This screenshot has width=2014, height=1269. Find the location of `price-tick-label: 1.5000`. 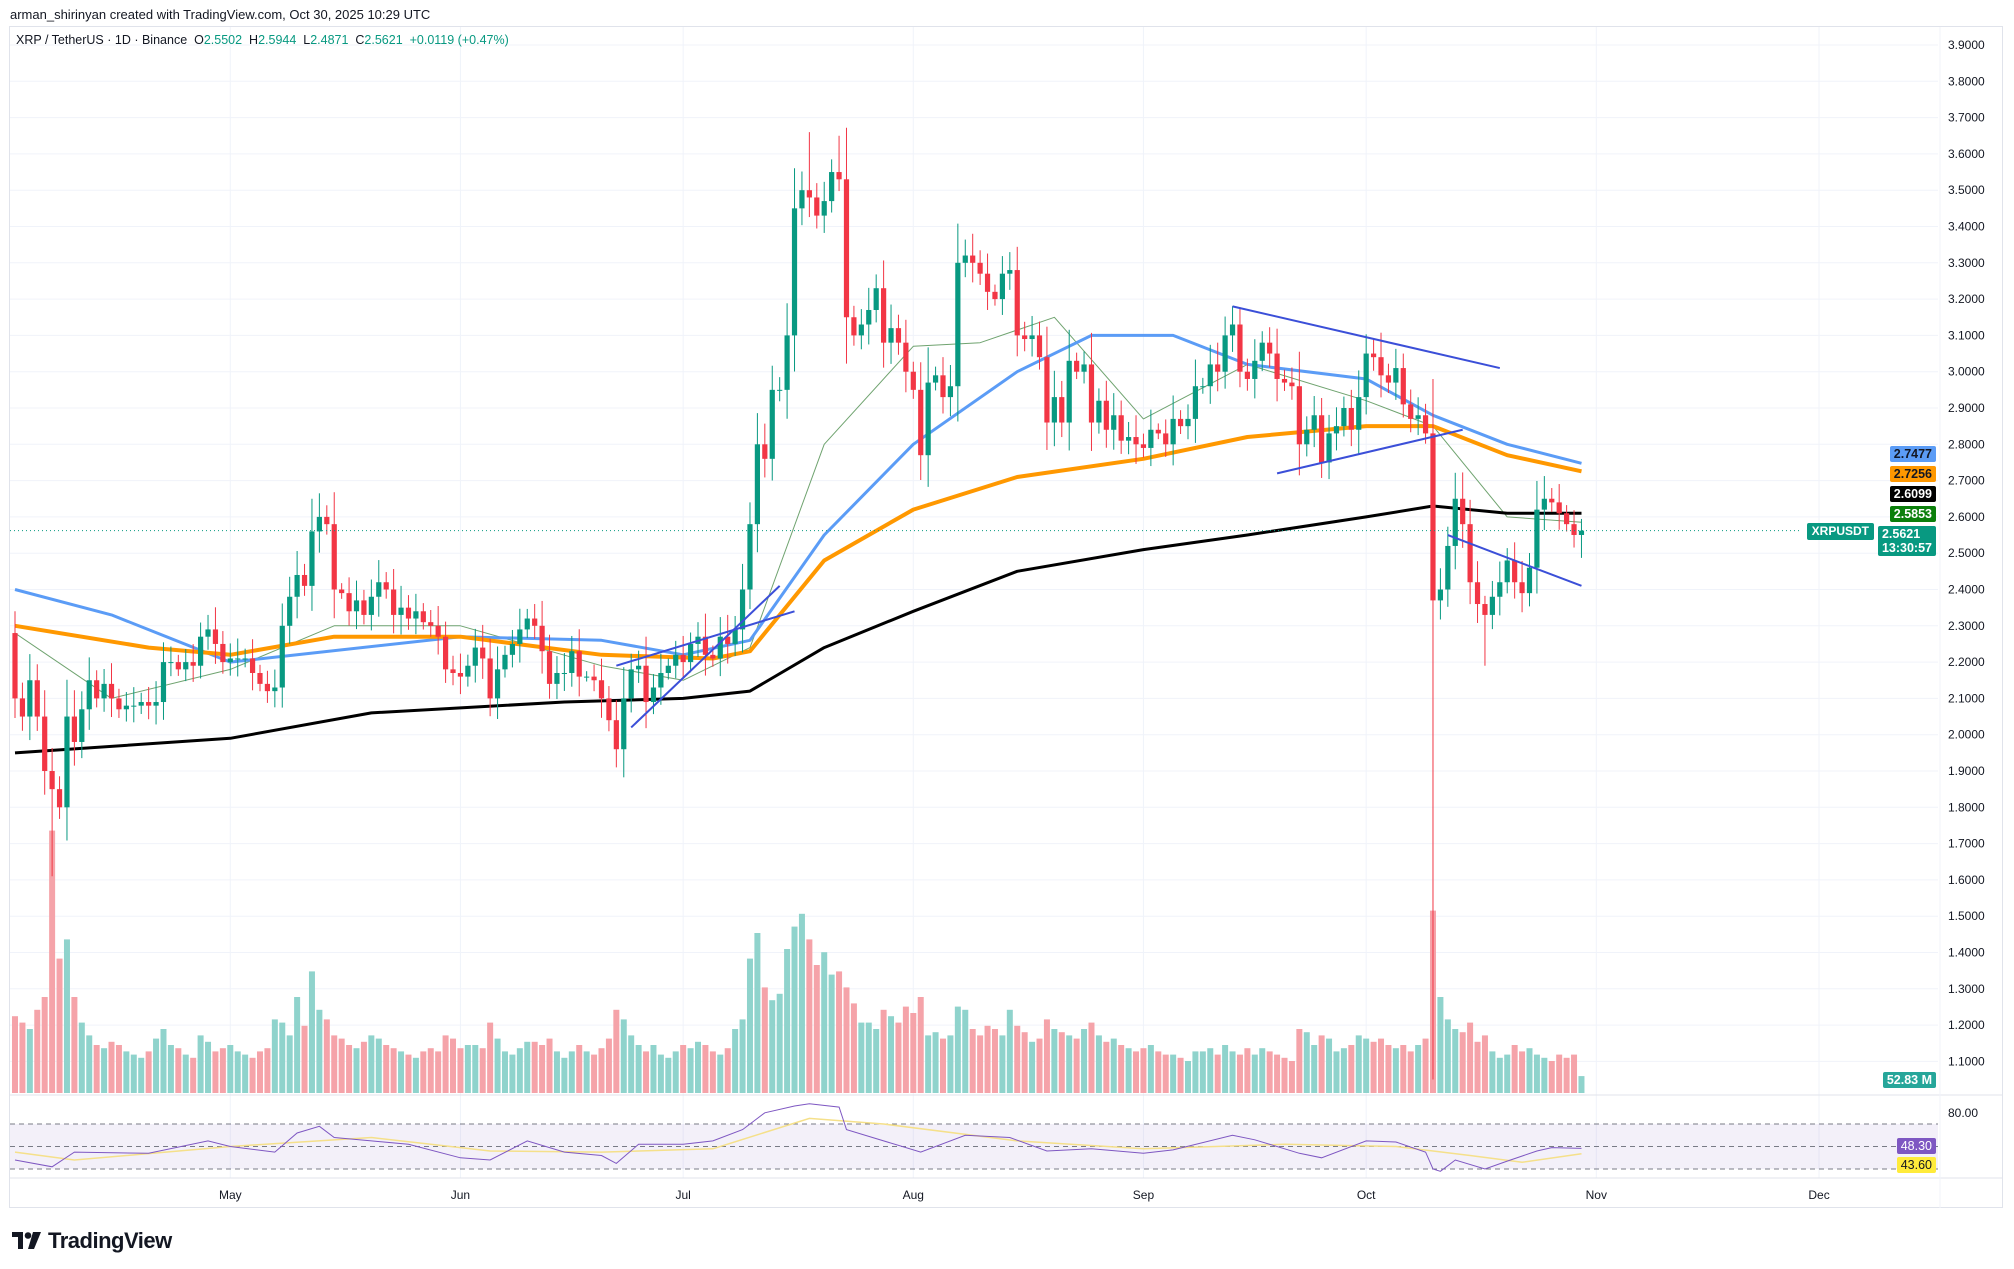

price-tick-label: 1.5000 is located at coordinates (1966, 916).